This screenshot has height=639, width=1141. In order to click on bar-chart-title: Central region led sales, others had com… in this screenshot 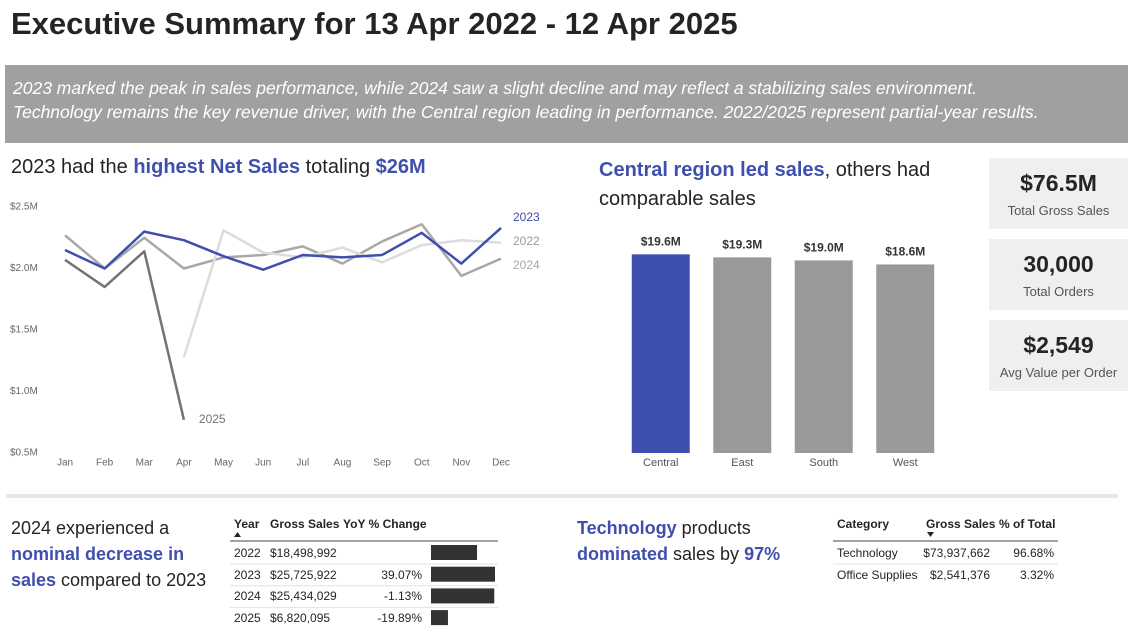, I will do `click(786, 185)`.